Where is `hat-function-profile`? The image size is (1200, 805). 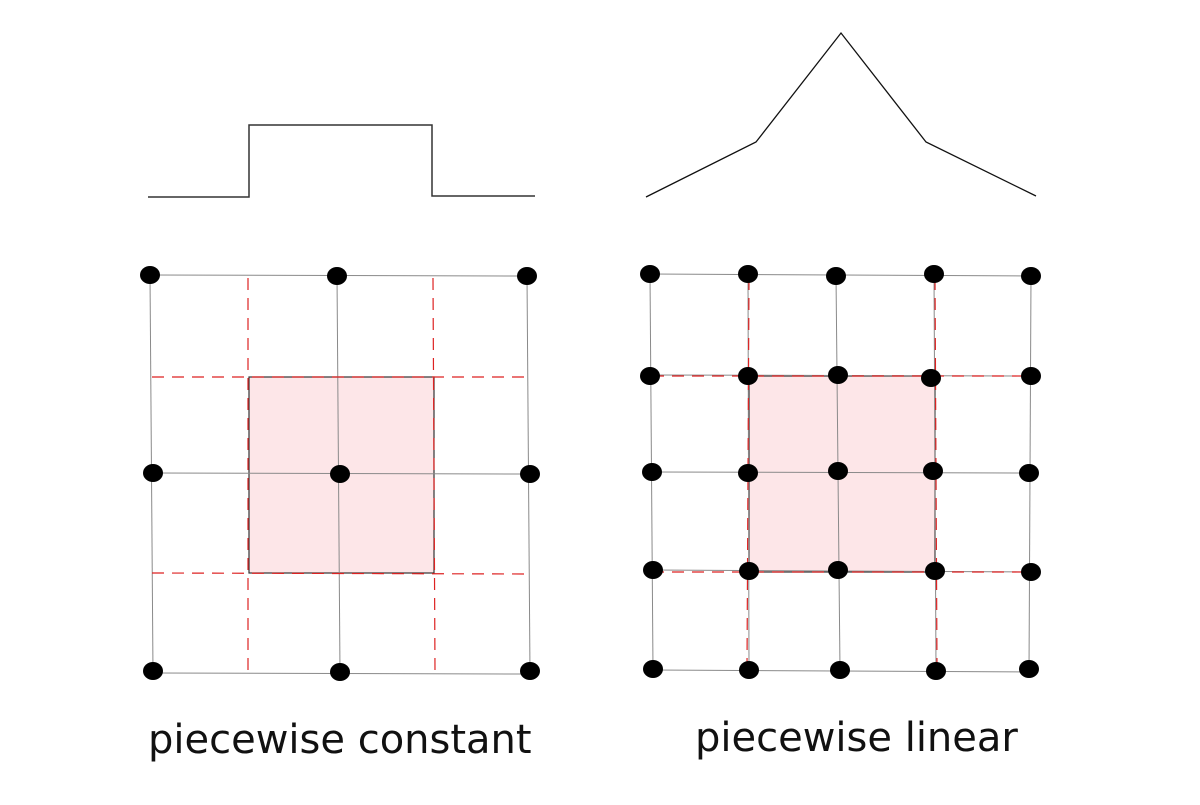
hat-function-profile is located at coordinates (841, 114).